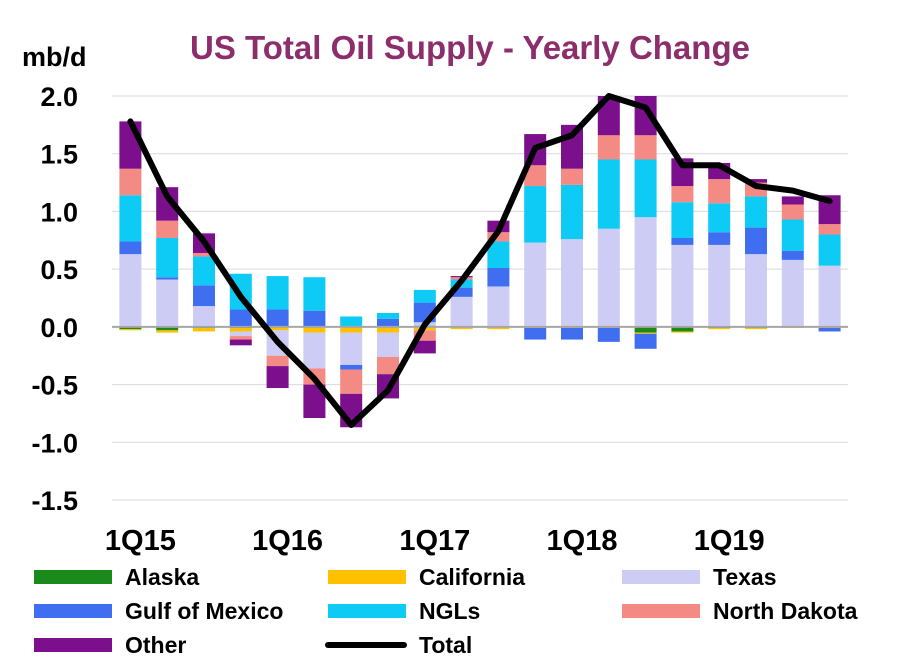  Describe the element at coordinates (162, 577) in the screenshot. I see `legend-label-alaska: Alaska` at that location.